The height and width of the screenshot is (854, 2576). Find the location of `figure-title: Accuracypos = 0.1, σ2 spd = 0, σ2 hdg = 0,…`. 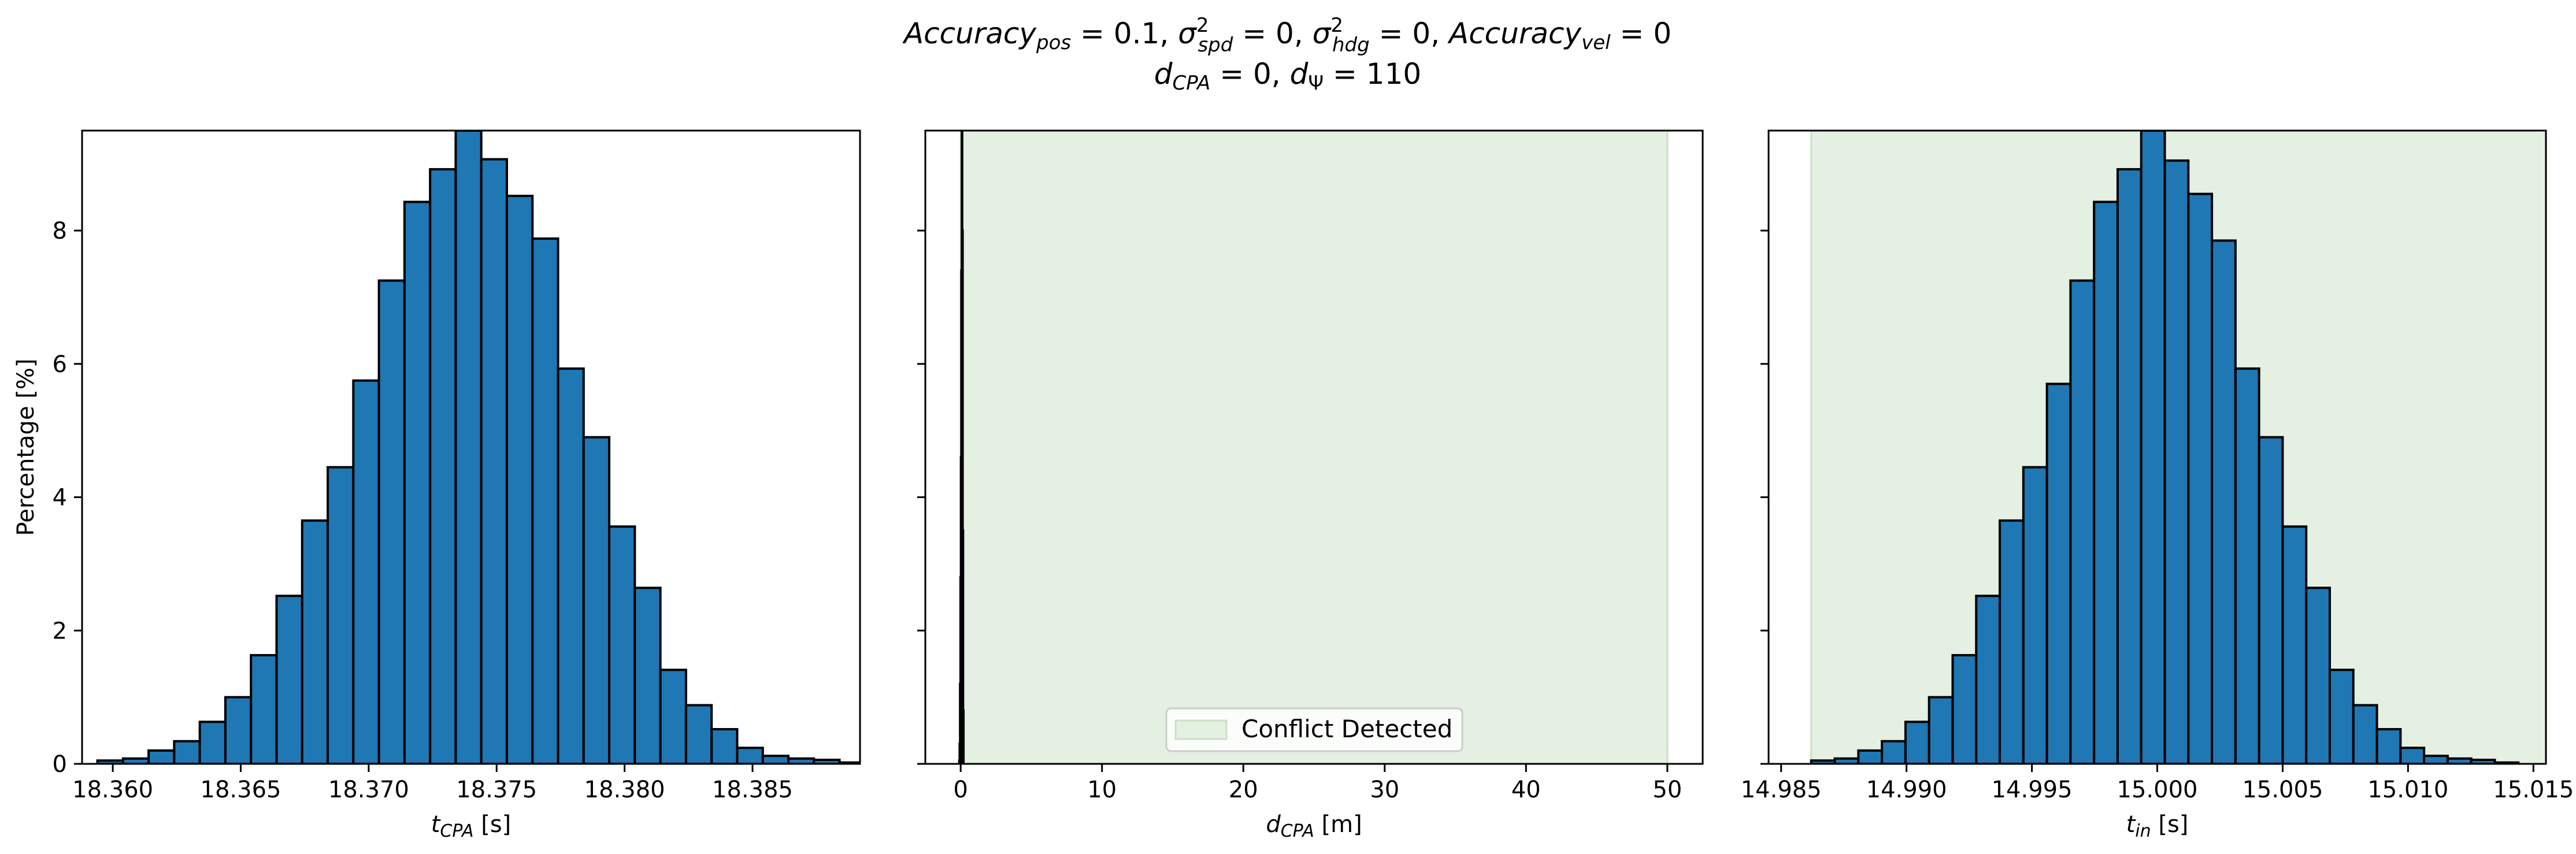

figure-title: Accuracypos = 0.1, σ2 spd = 0, σ2 hdg = 0,… is located at coordinates (1287, 35).